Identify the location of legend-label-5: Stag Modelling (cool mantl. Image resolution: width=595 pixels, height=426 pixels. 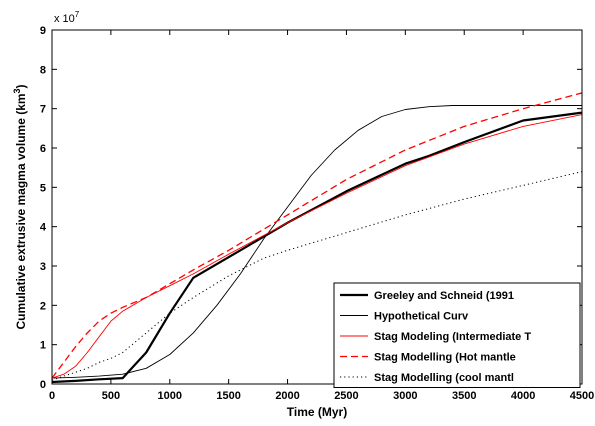
(444, 378).